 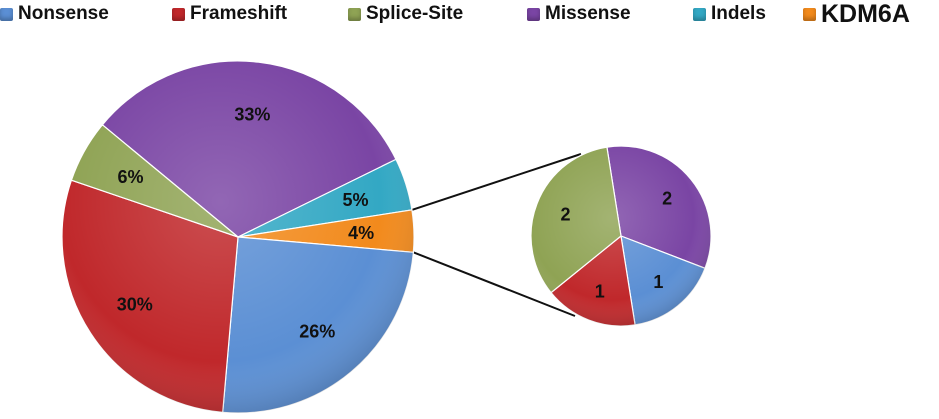 I want to click on legend-swatch-indels, so click(x=699, y=14).